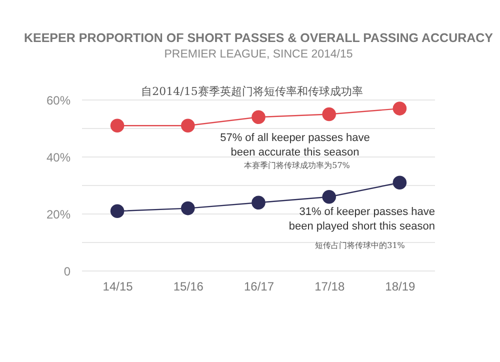 The image size is (500, 362). I want to click on chart-title: KEEPER PROPORTION OF SHORT PASSES & OVERALL PASSING ACCURACY, so click(259, 38).